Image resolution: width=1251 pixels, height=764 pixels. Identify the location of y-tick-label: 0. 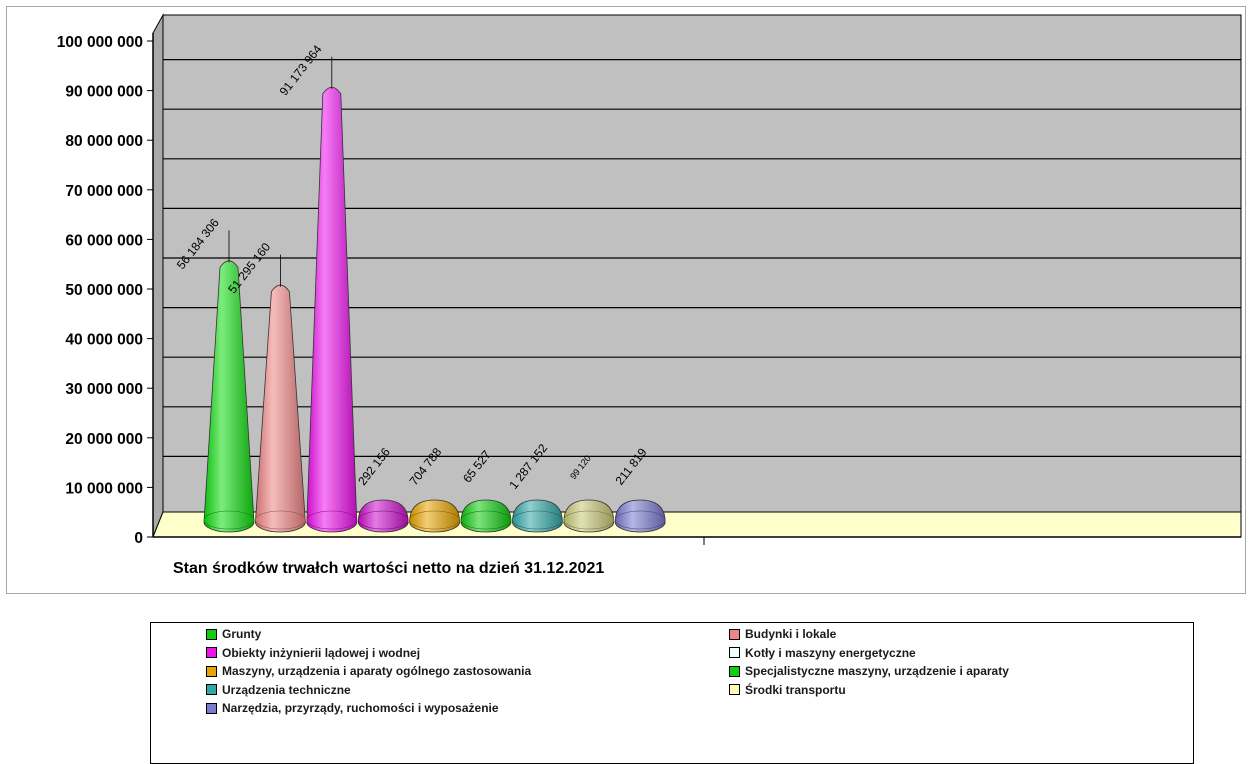
(138, 538).